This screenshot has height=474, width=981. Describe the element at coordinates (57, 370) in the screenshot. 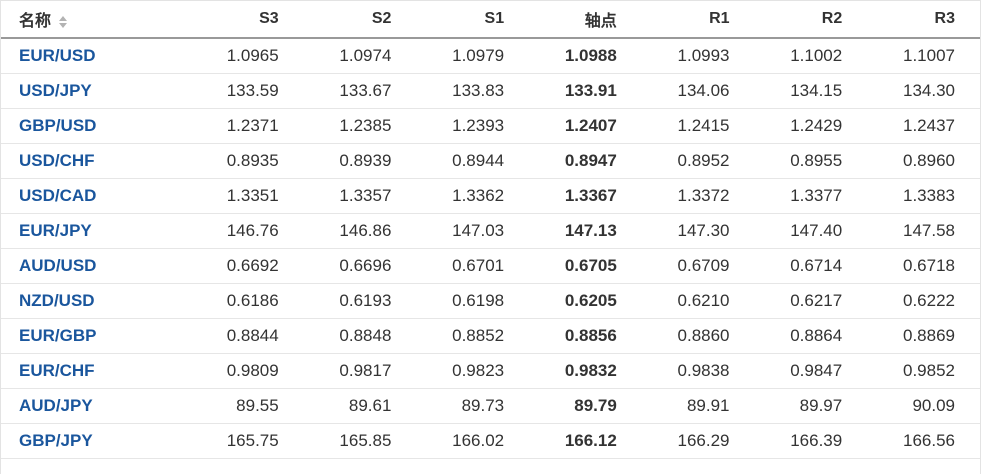

I see `pair-link: EUR/CHF` at that location.